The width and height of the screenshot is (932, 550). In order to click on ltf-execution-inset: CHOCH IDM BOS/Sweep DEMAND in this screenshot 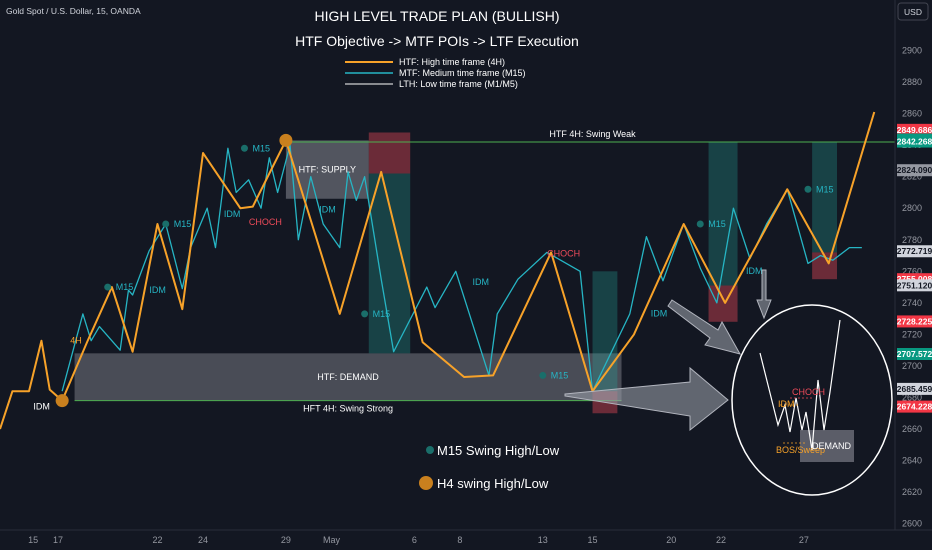, I will do `click(812, 400)`.